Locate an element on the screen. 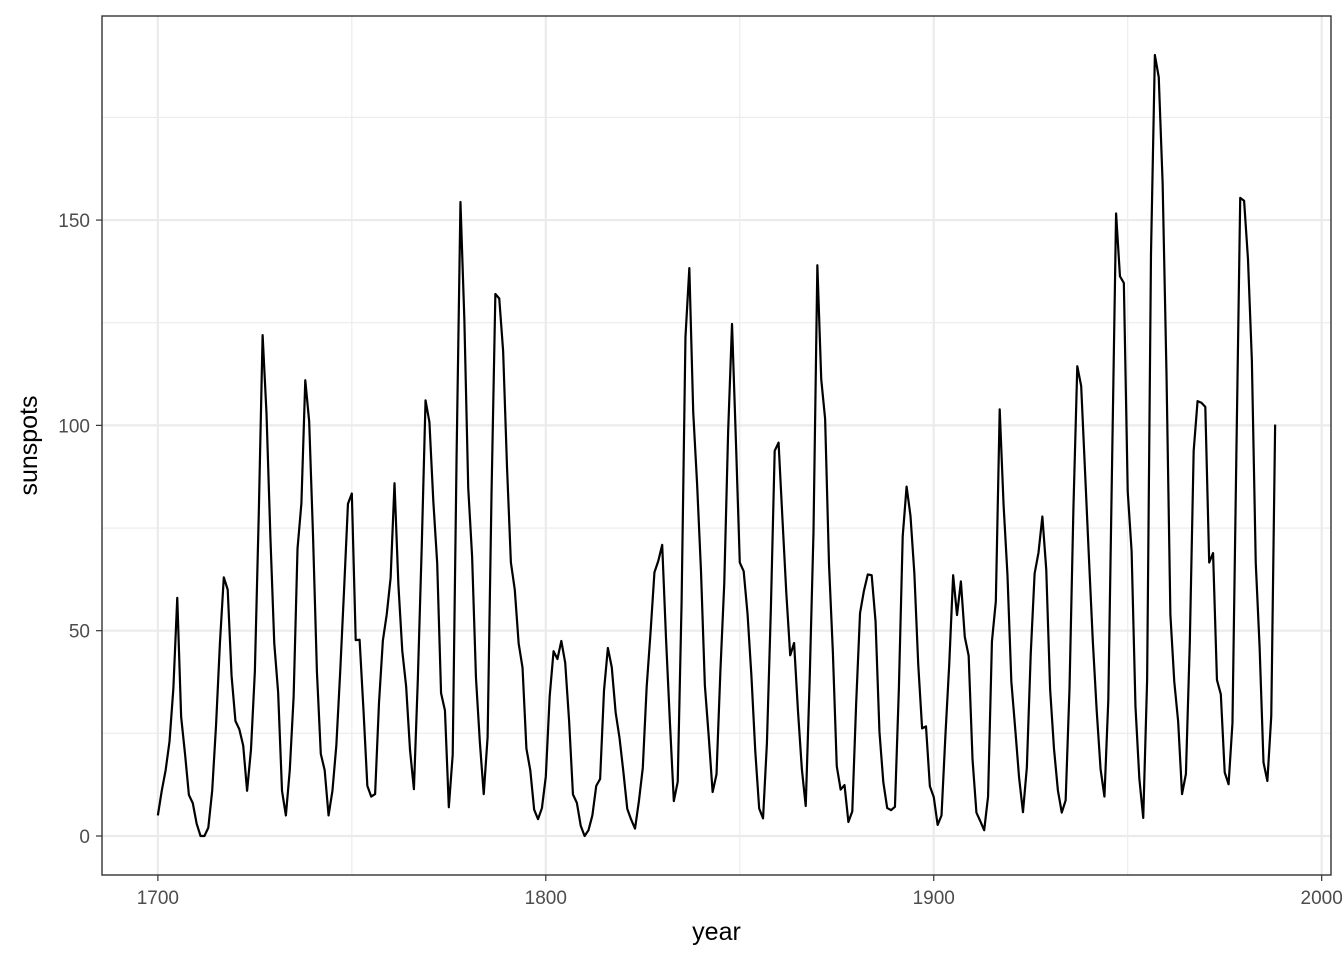 Image resolution: width=1344 pixels, height=960 pixels. x-axis: 1700 1800 1900 2000 is located at coordinates (740, 892).